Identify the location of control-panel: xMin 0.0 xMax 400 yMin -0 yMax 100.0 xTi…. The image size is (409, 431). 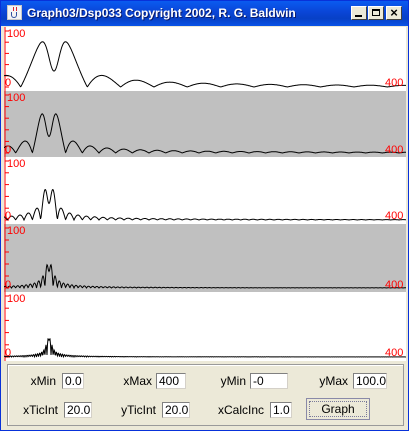
(205, 395).